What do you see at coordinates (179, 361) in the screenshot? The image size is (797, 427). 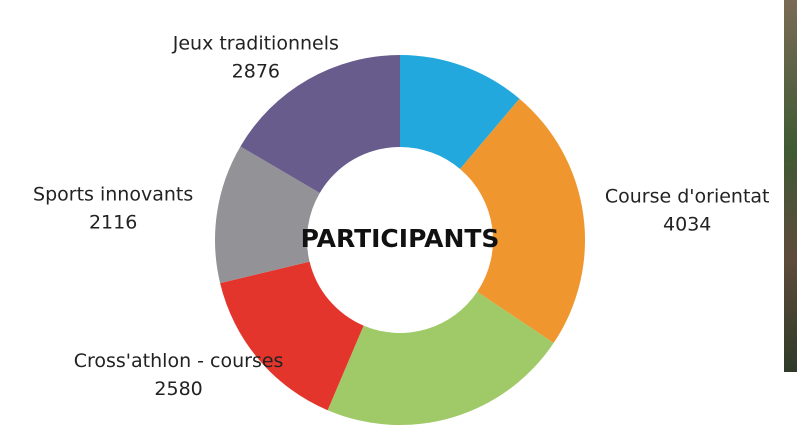 I see `segment-label: Cross'athlon - courses` at bounding box center [179, 361].